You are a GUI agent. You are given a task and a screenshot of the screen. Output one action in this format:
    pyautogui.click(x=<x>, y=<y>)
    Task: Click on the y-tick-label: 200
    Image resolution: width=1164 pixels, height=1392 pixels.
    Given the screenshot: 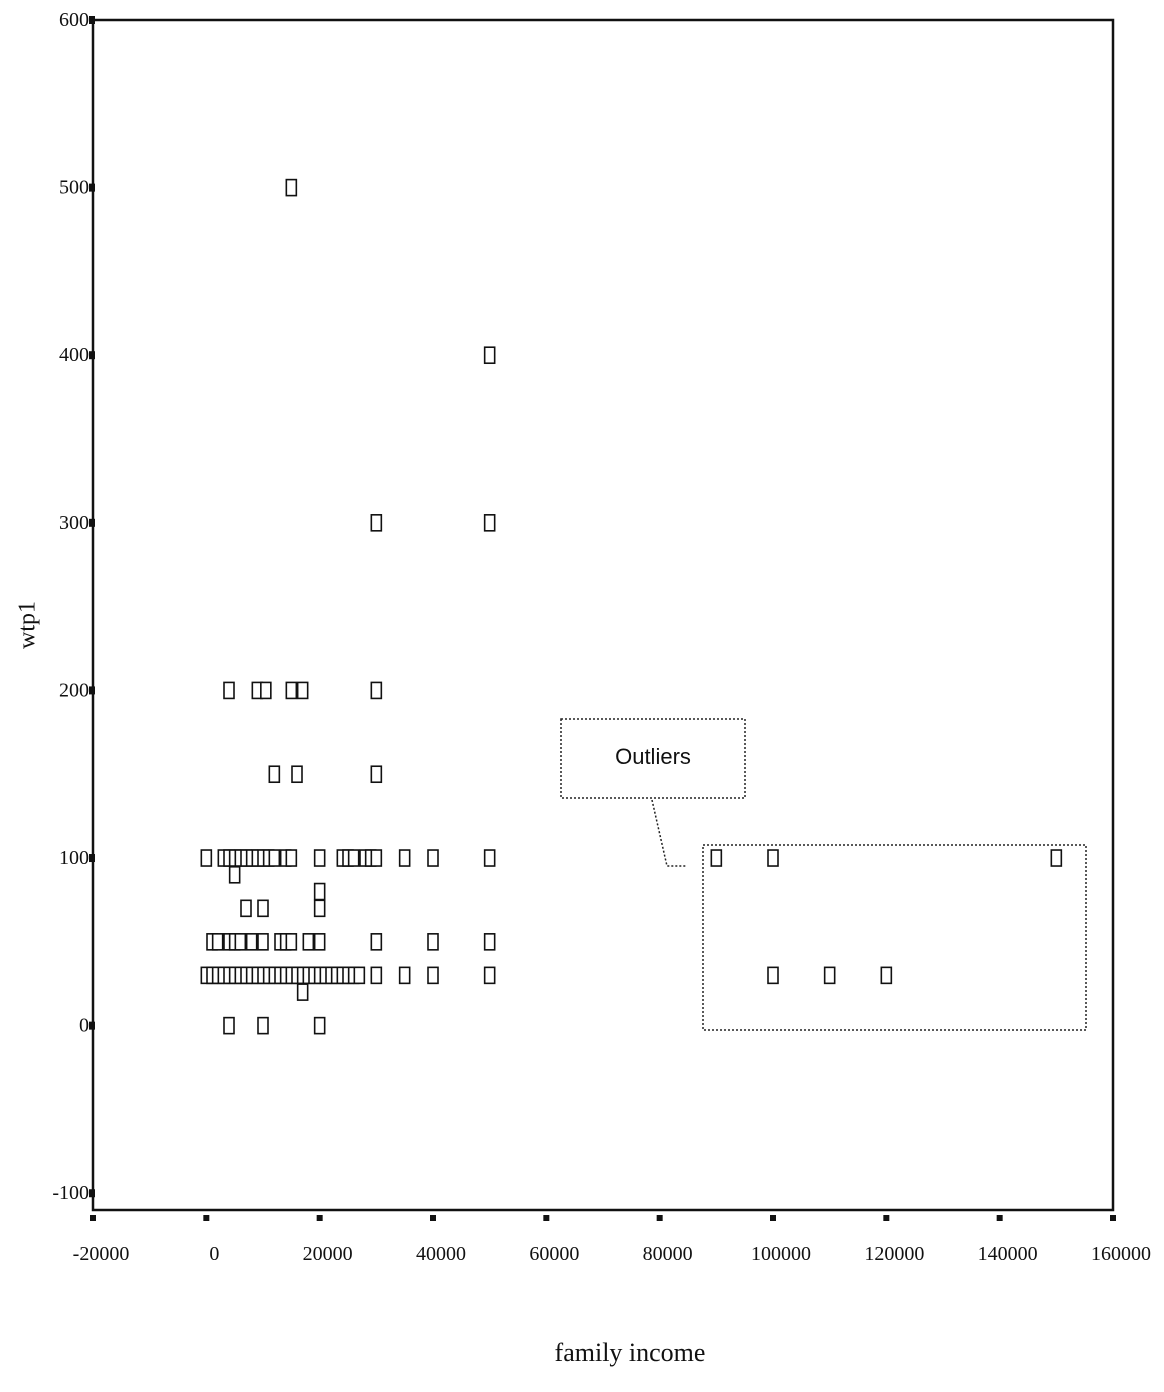 What is the action you would take?
    pyautogui.click(x=74, y=690)
    